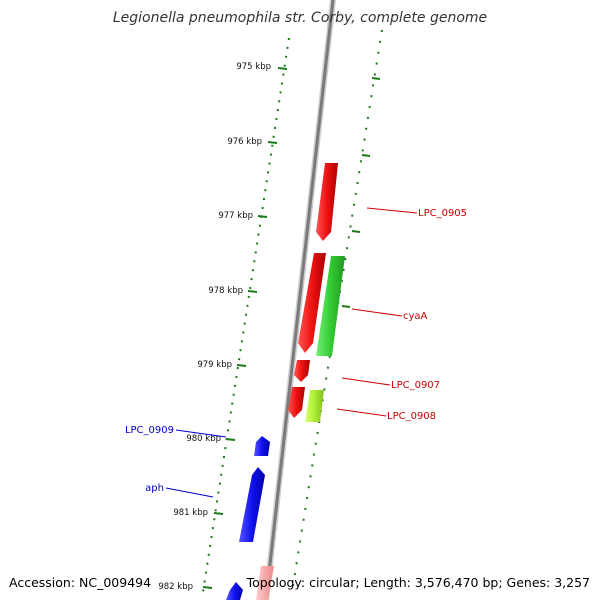 The height and width of the screenshot is (604, 600). I want to click on tick-label: 977 kbp, so click(235, 216).